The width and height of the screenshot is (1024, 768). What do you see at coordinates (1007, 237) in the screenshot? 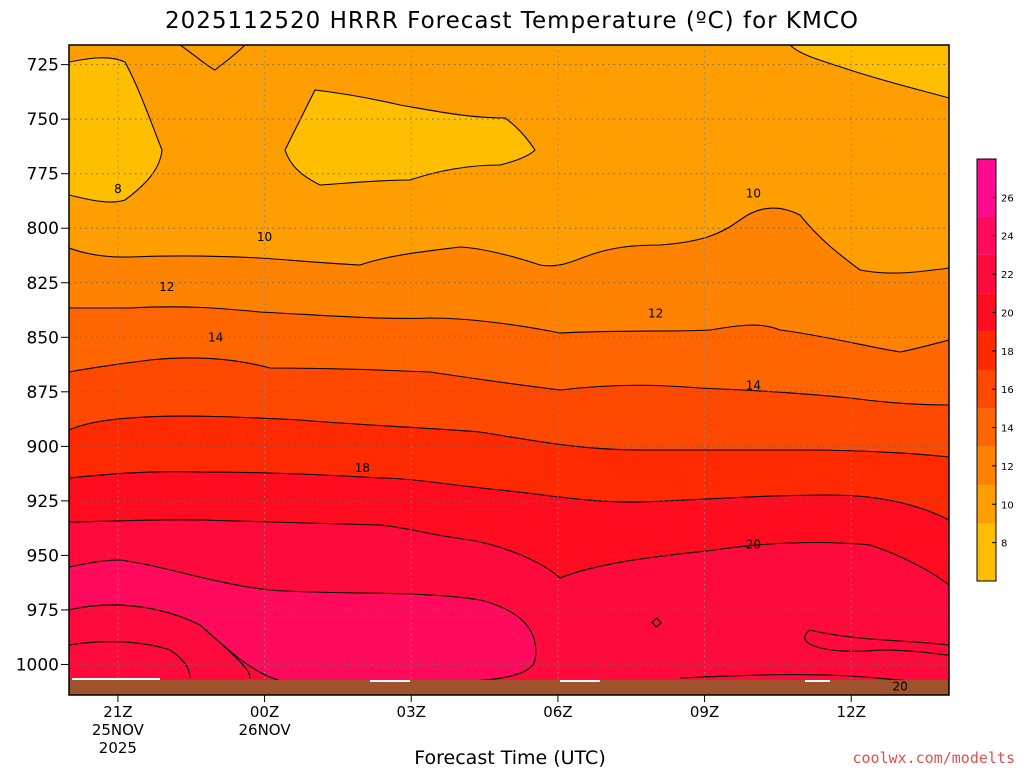
I see `colorbar-label: 24` at bounding box center [1007, 237].